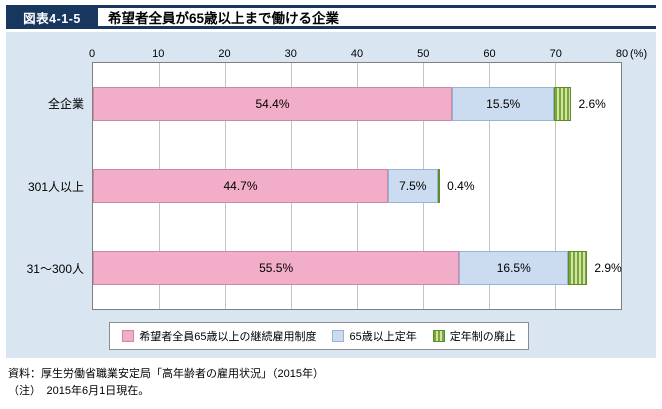 This screenshot has width=662, height=409. What do you see at coordinates (377, 17) in the screenshot?
I see `figure-title: 希望者全員が65歳以上まで働ける企業` at bounding box center [377, 17].